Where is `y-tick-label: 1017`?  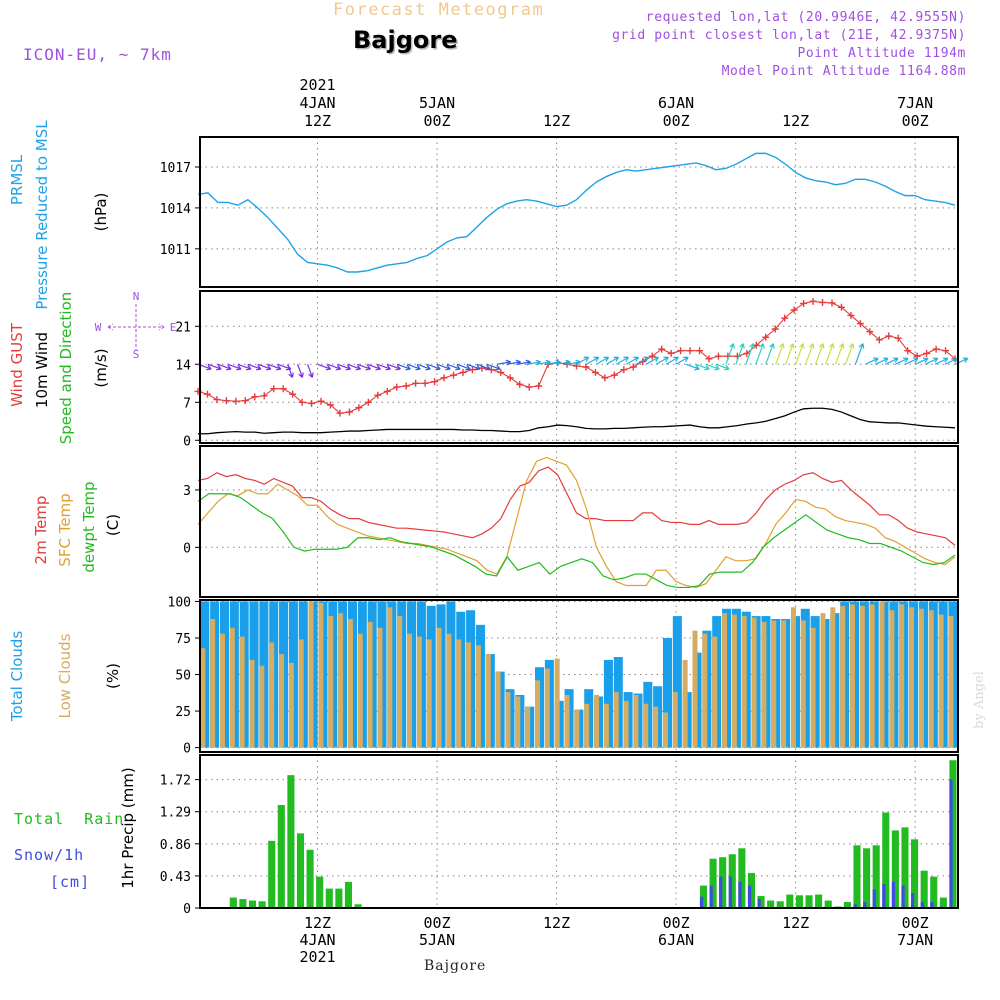 y-tick-label: 1017 is located at coordinates (175, 168).